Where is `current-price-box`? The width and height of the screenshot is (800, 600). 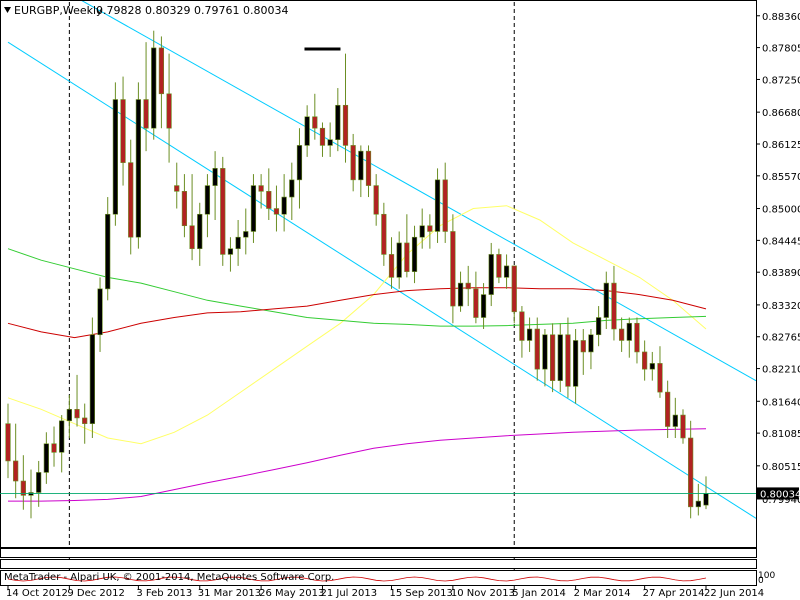 current-price-box is located at coordinates (778, 493).